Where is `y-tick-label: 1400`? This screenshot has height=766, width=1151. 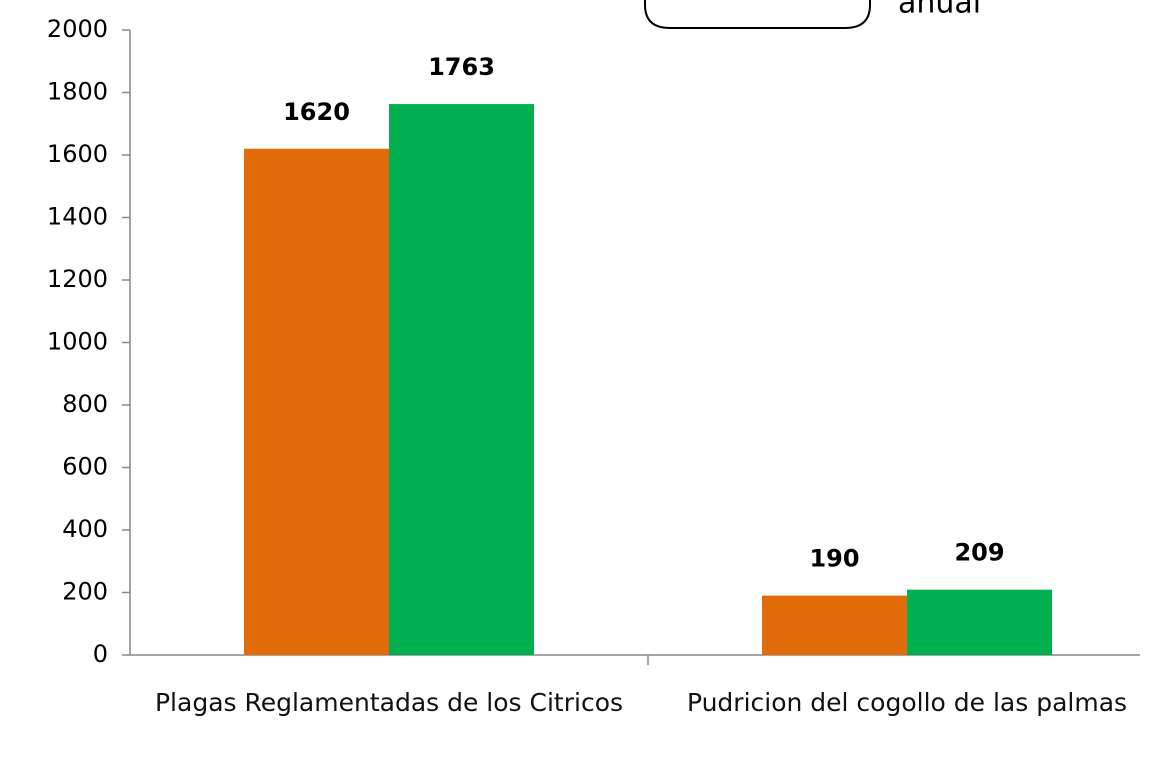 y-tick-label: 1400 is located at coordinates (77, 217).